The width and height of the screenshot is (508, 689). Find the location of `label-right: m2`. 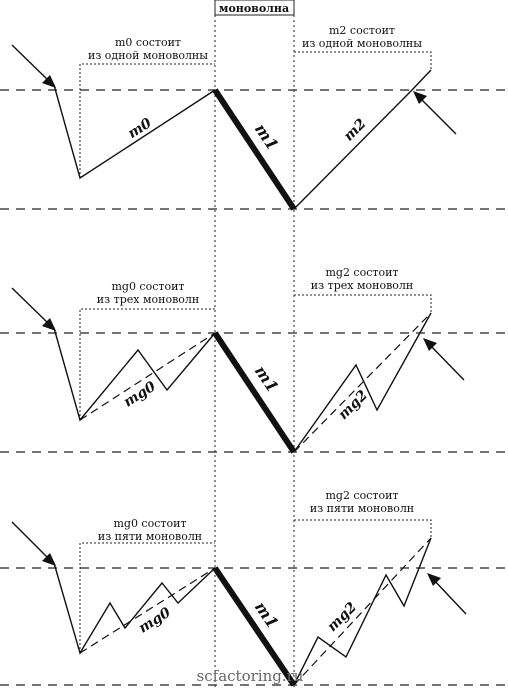

label-right: m2 is located at coordinates (355, 130).